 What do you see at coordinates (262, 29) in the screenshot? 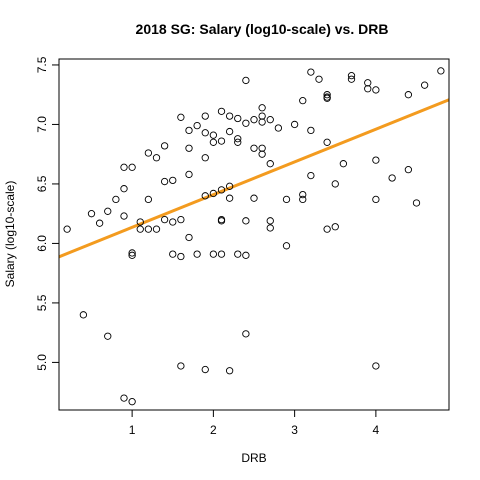
I see `chart-title: 2018 SG: Salary (log10-scale) vs. DRB` at bounding box center [262, 29].